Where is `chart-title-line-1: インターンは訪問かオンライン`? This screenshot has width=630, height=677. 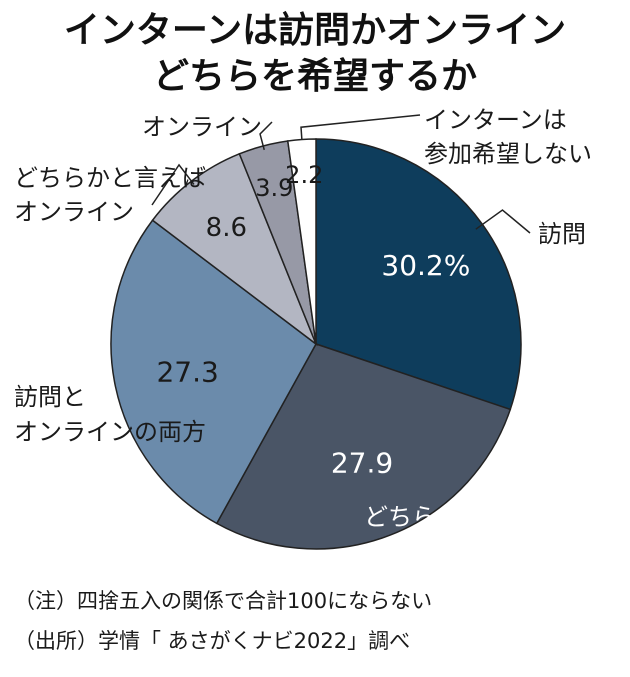
chart-title-line-1: インターンは訪問かオンライン is located at coordinates (315, 30).